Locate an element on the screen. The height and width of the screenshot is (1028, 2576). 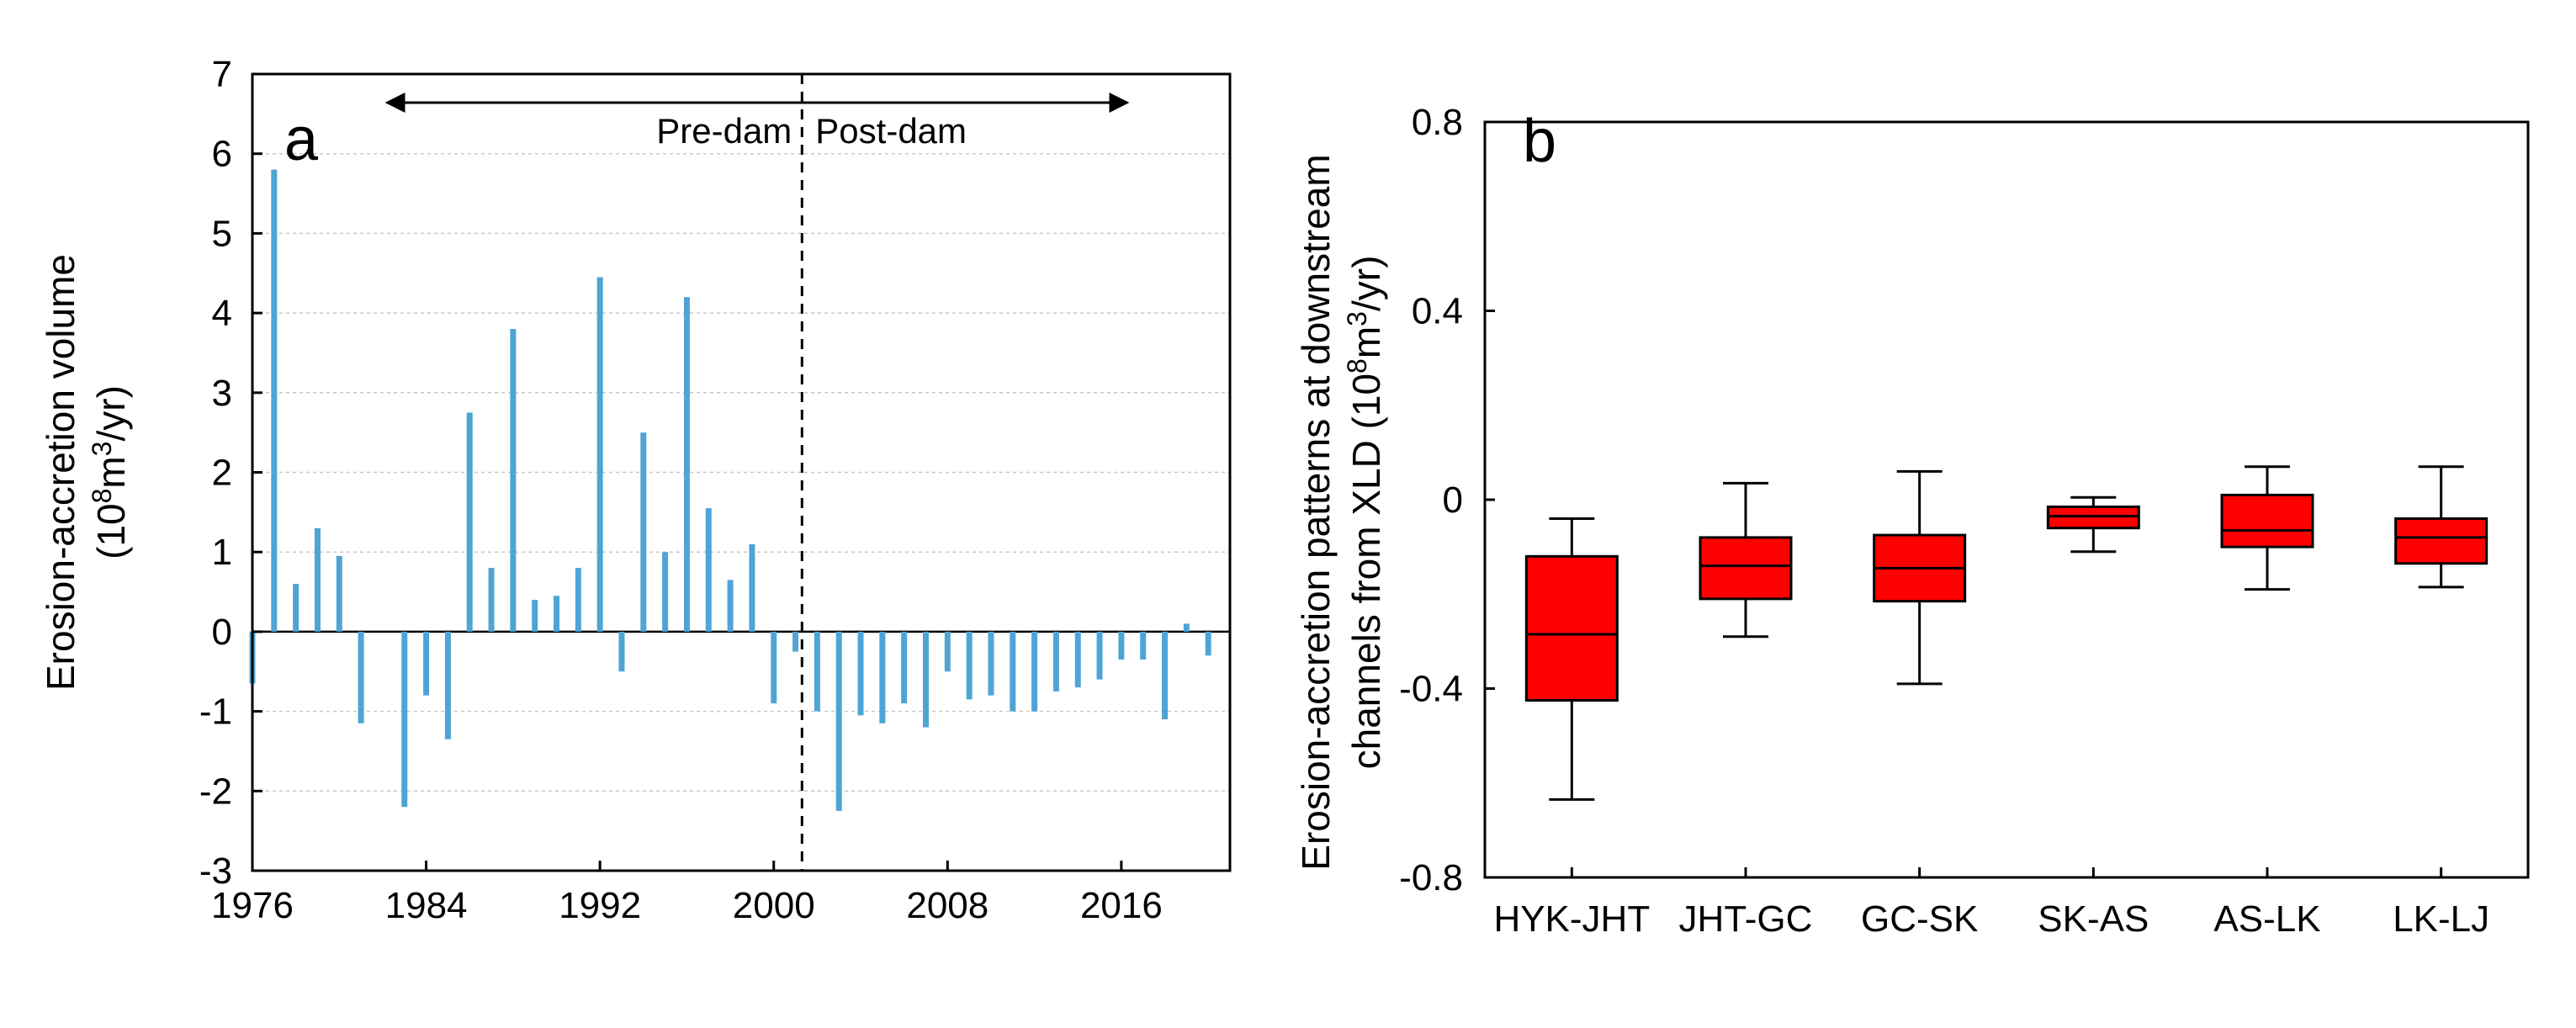
panel-b-y-tick-label: 0.8 is located at coordinates (1437, 122).